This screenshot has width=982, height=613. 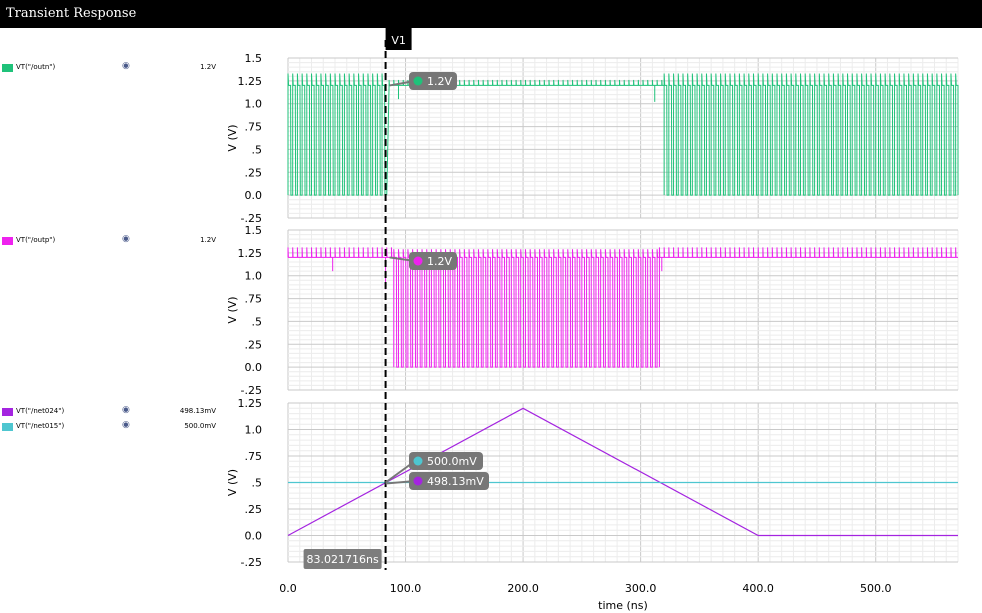 I want to click on marker-net024: 498.13mV, so click(x=437, y=481).